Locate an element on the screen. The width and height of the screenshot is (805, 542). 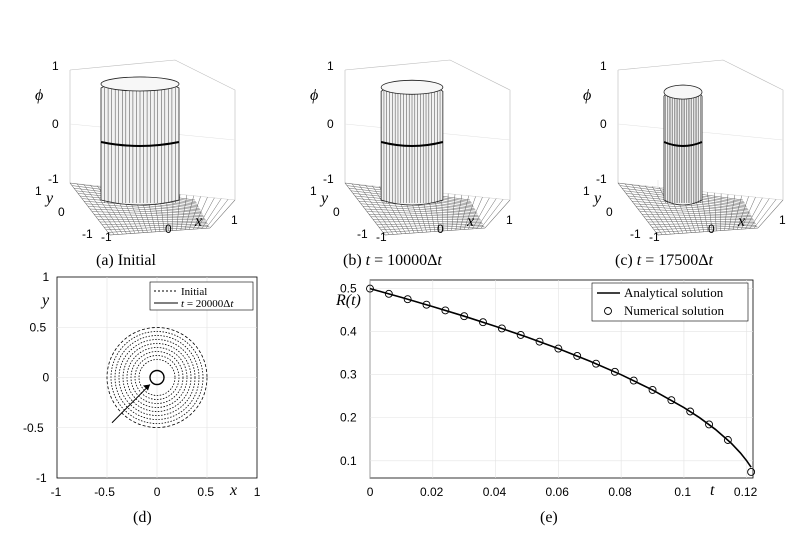
contour-circle is located at coordinates (157, 377).